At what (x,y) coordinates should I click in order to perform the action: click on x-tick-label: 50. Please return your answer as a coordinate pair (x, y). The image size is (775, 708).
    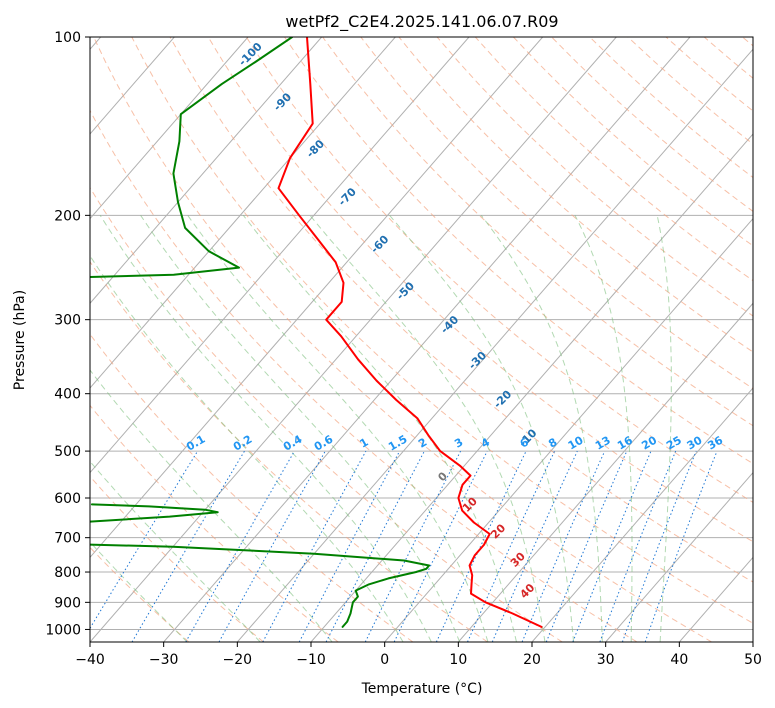
    Looking at the image, I should click on (753, 660).